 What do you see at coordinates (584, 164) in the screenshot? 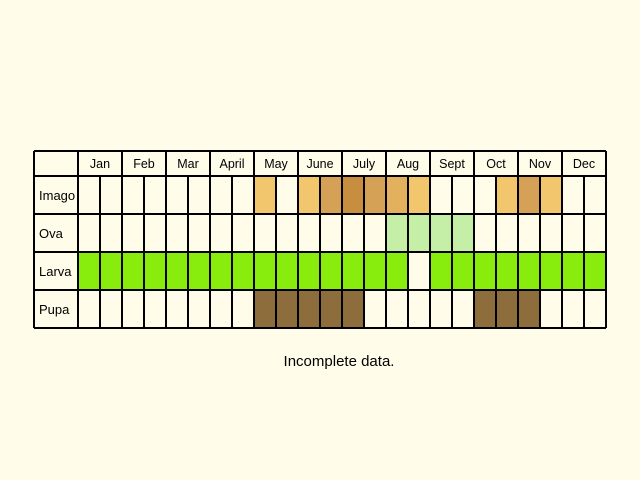
I see `month-header: Dec` at bounding box center [584, 164].